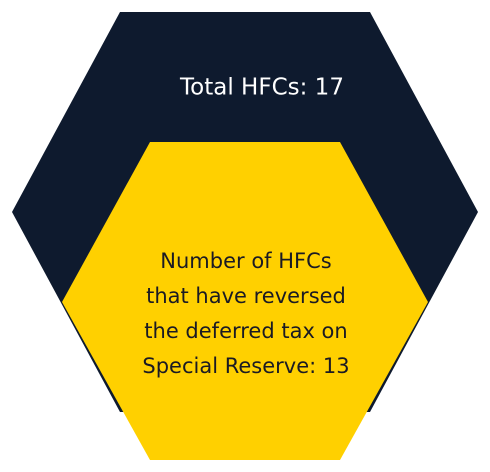 This screenshot has height=472, width=490. I want to click on inner-label-line: Special Reserve: 13, so click(245, 366).